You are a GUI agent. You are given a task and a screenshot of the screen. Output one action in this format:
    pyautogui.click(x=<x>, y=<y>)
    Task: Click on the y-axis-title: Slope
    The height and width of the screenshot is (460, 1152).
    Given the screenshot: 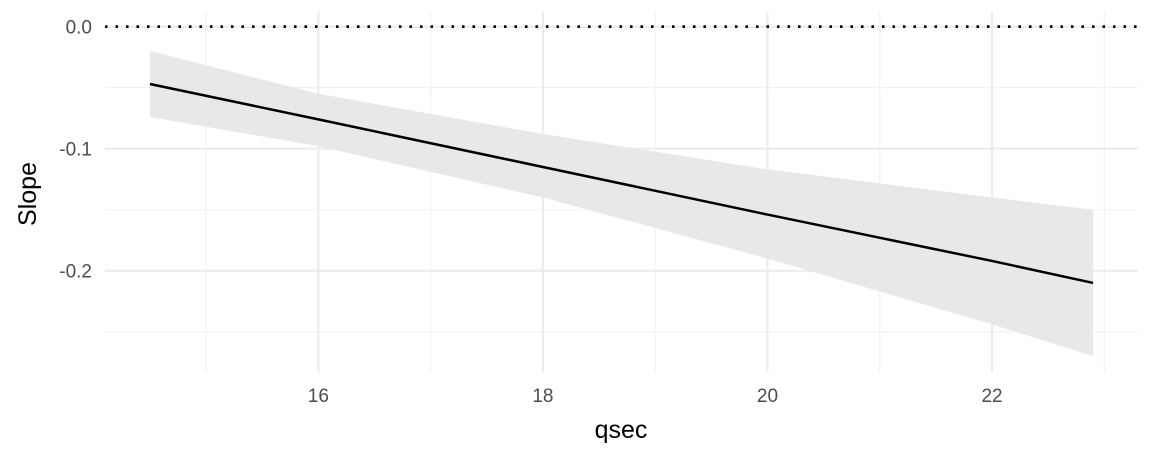 What is the action you would take?
    pyautogui.click(x=28, y=194)
    